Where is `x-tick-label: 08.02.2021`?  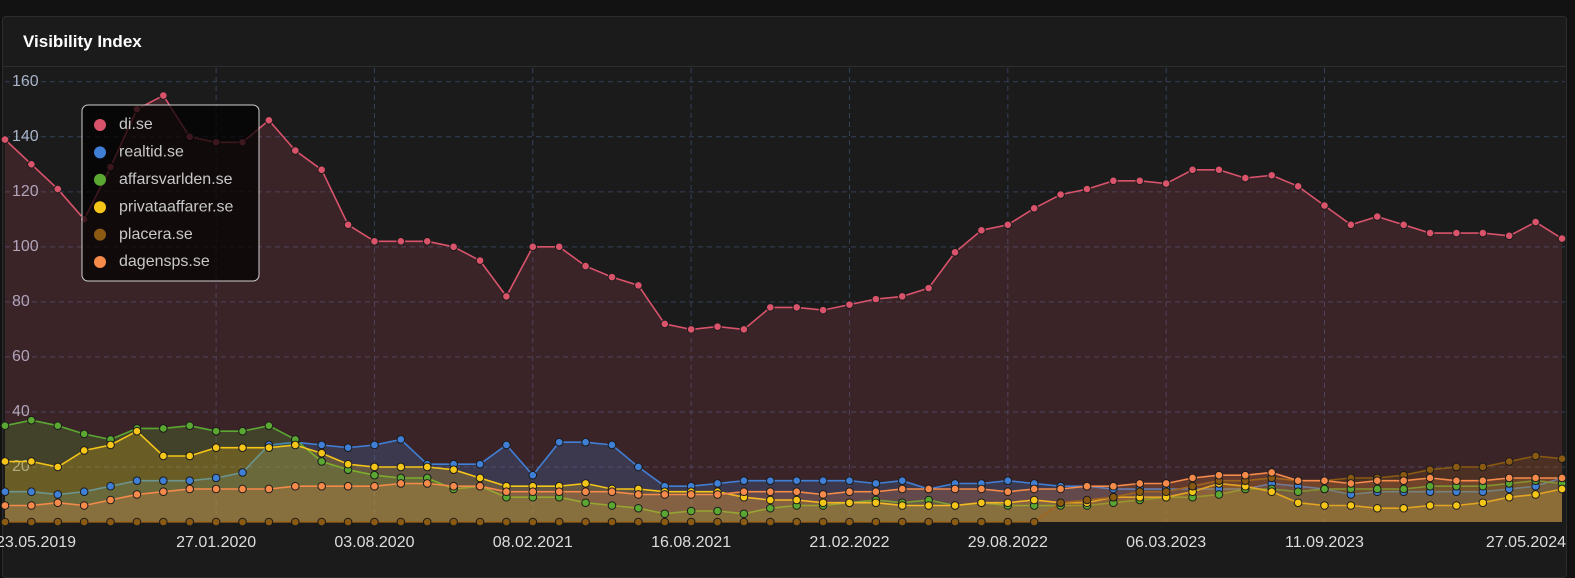
x-tick-label: 08.02.2021 is located at coordinates (533, 542).